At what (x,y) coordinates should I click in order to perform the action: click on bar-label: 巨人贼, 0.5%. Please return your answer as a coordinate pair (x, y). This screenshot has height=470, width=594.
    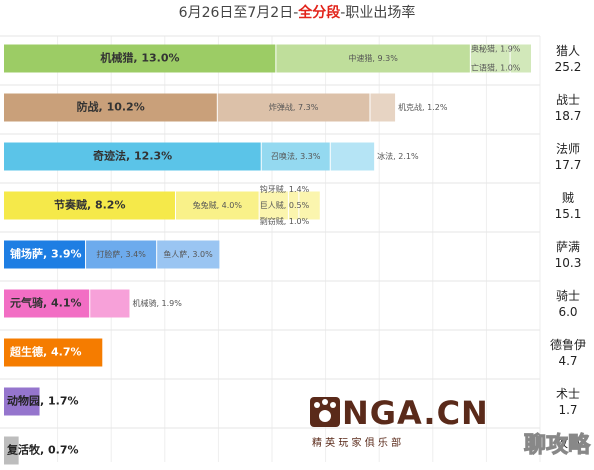
    Looking at the image, I should click on (285, 205).